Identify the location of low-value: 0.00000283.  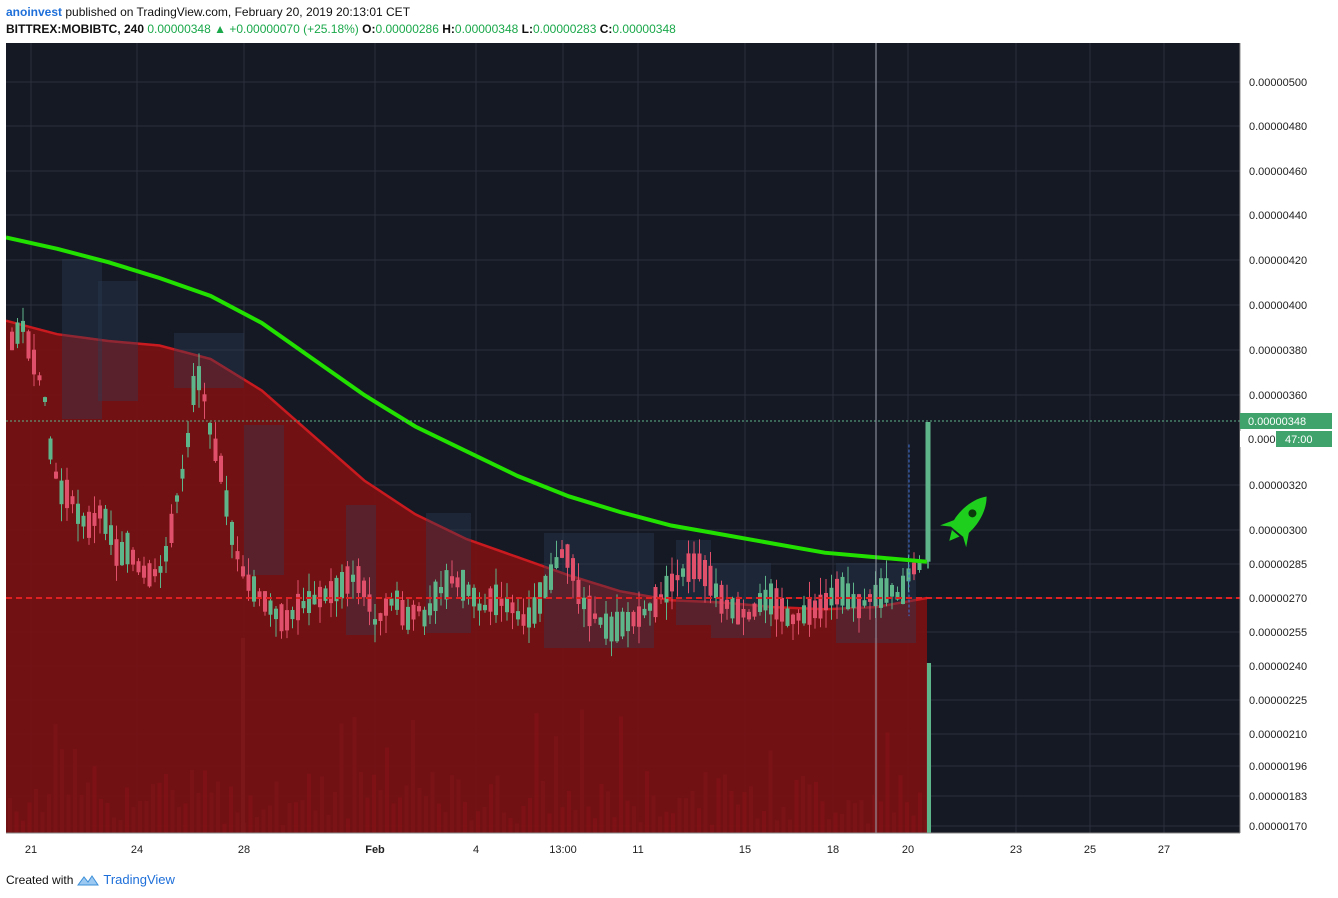
(564, 29).